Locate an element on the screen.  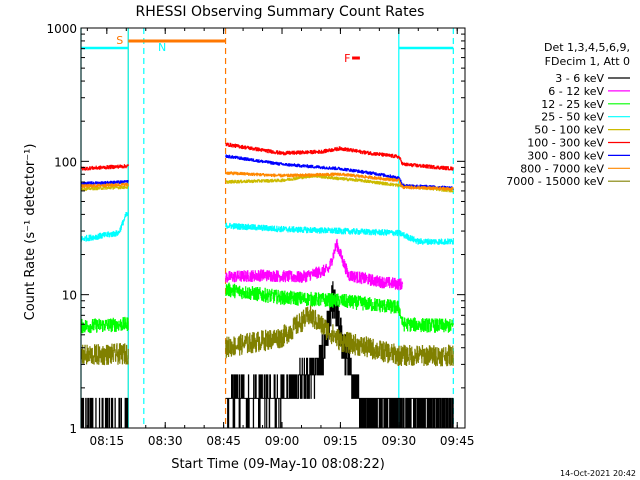
legend-item-label: 50 - 100 keV is located at coordinates (569, 130).